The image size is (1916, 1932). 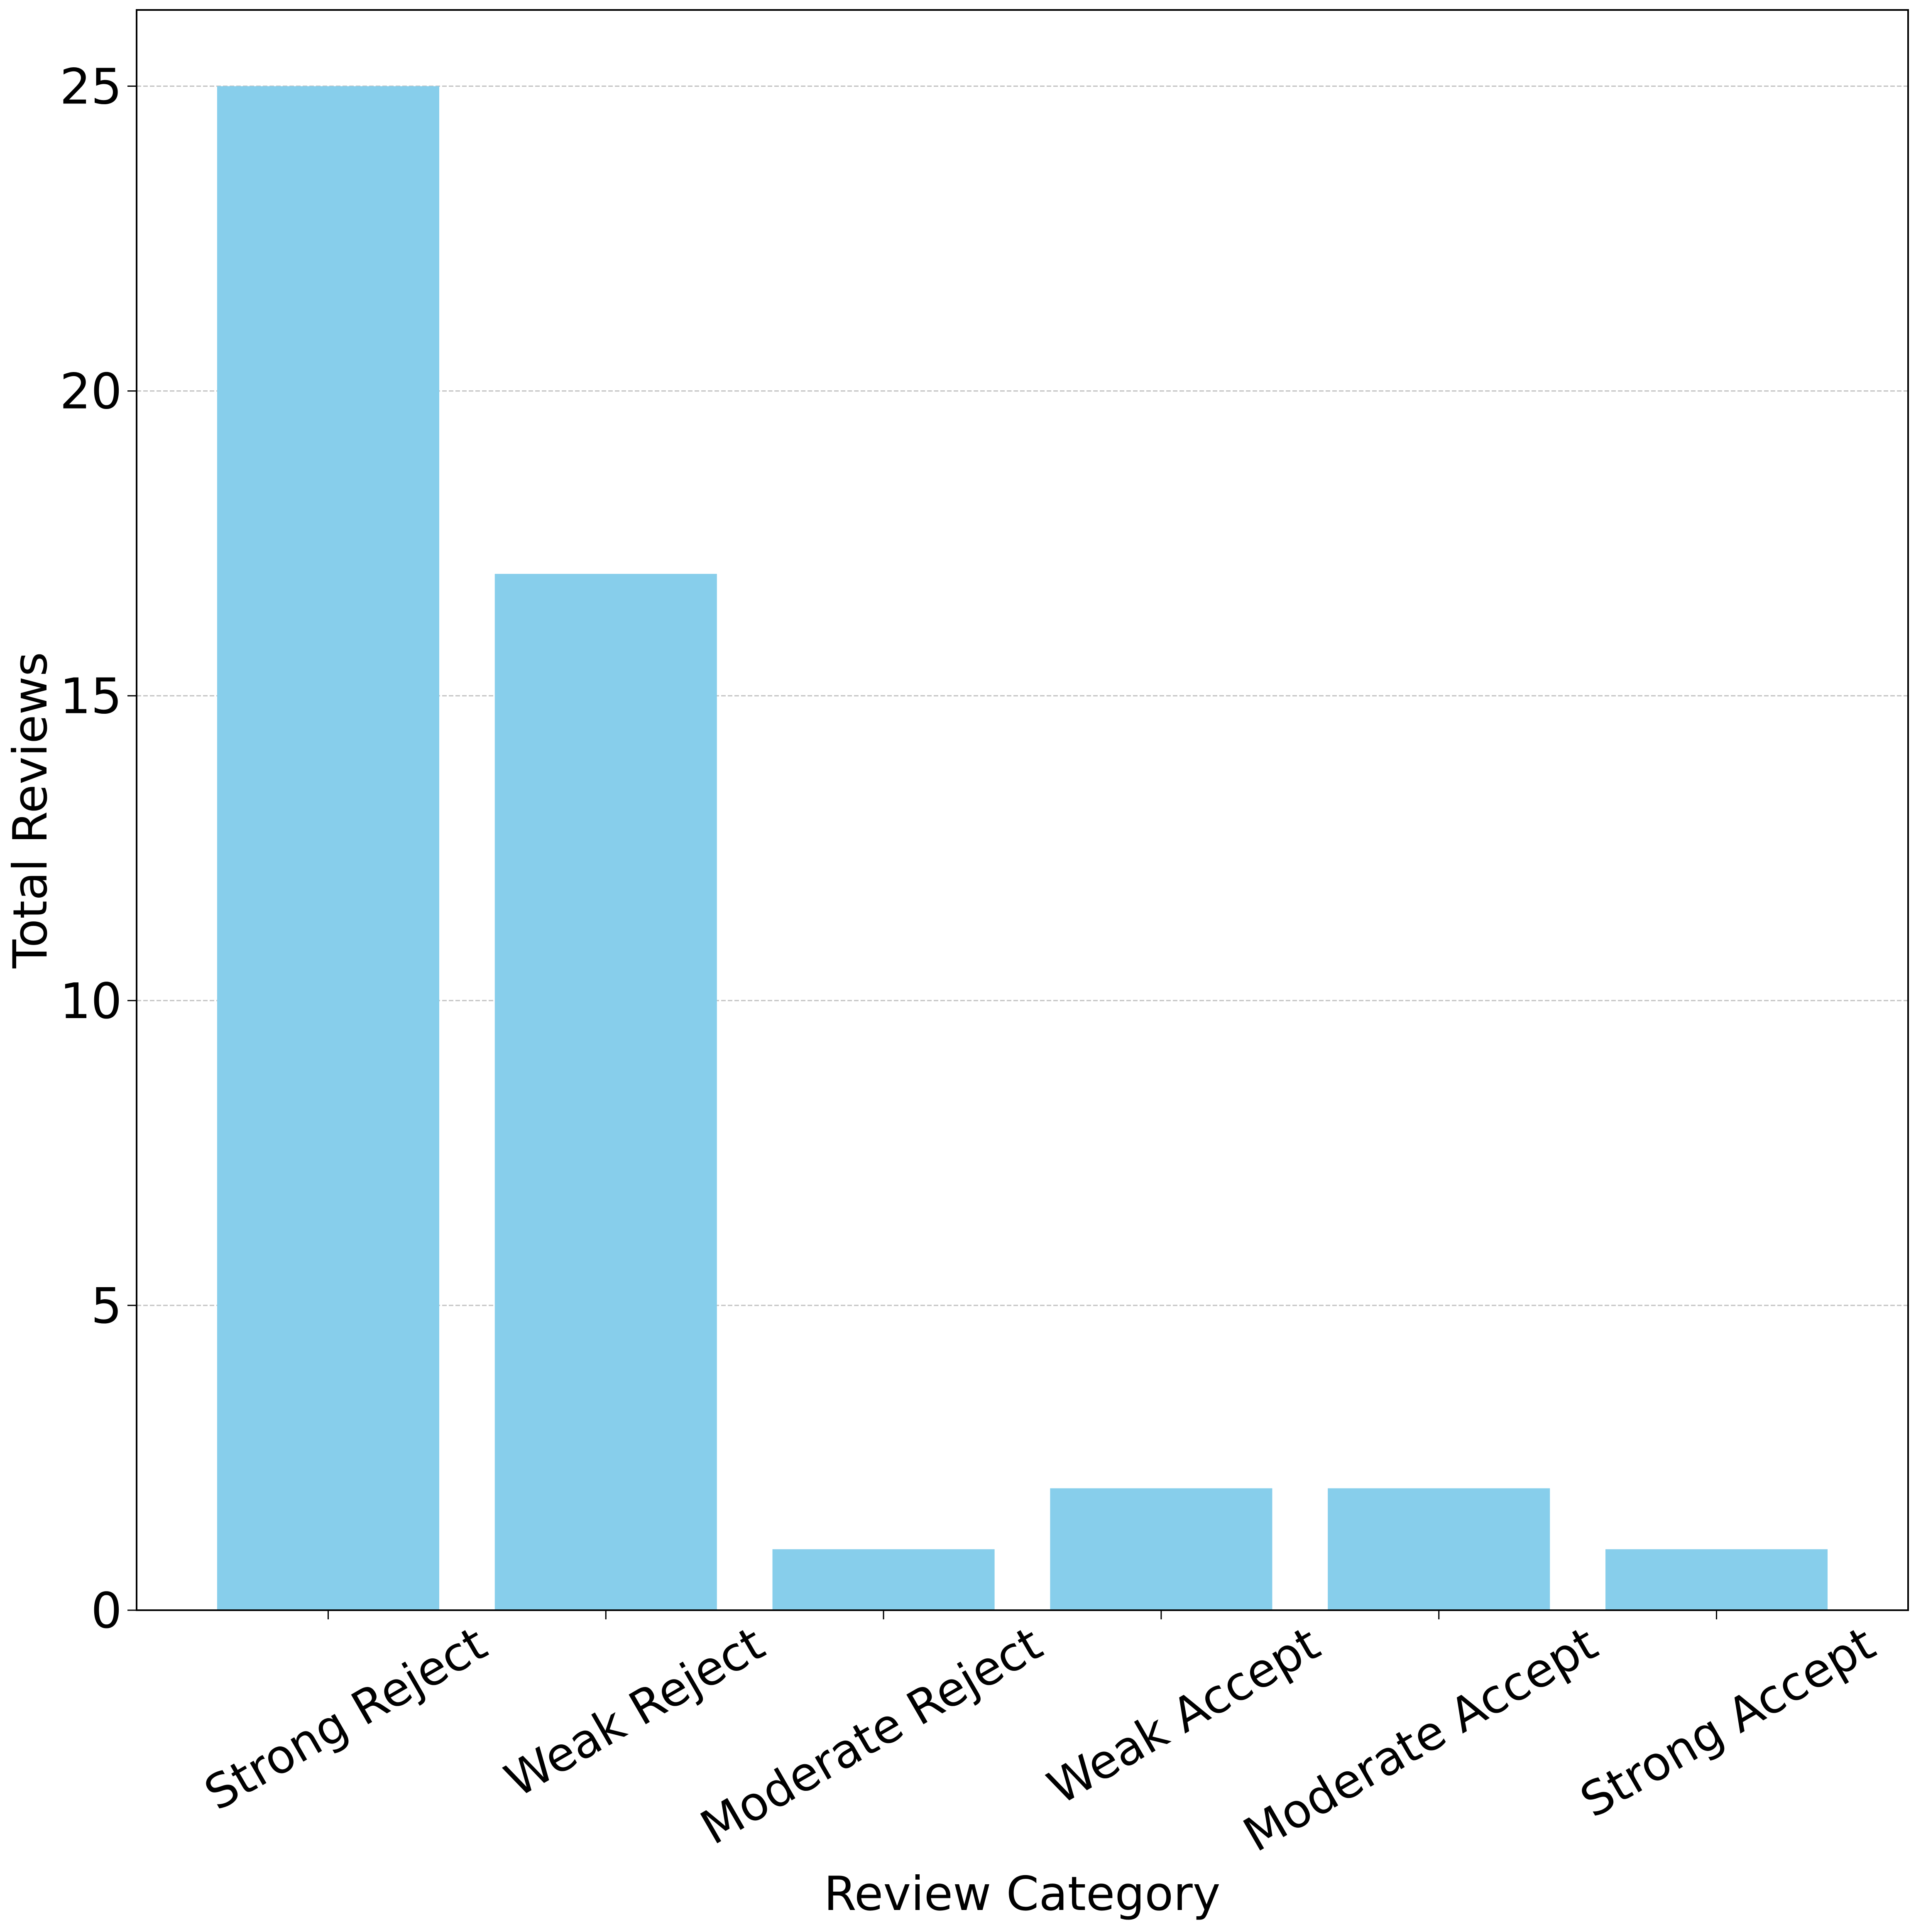 I want to click on x-tick-label-strong-reject: Strong Reject, so click(x=346, y=1719).